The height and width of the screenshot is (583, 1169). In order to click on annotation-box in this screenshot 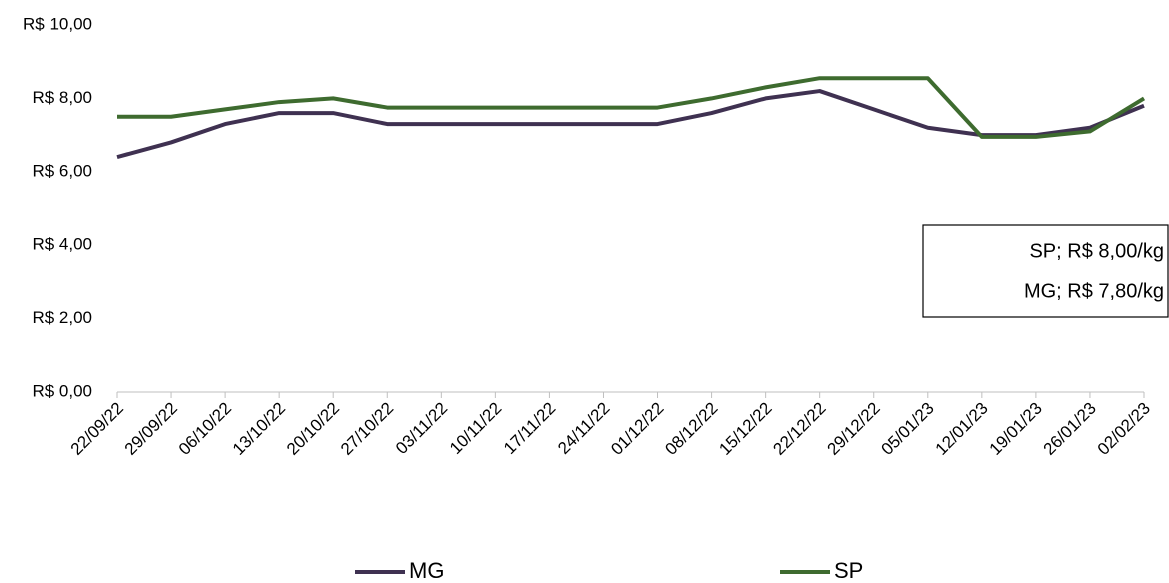, I will do `click(1045, 271)`.